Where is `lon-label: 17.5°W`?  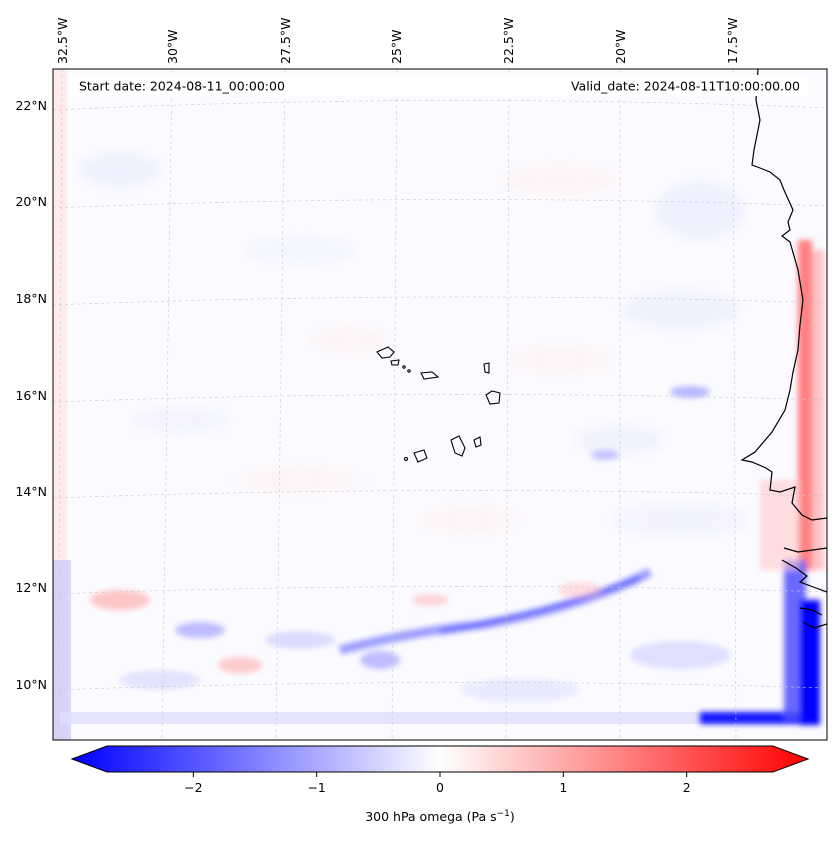 lon-label: 17.5°W is located at coordinates (732, 41).